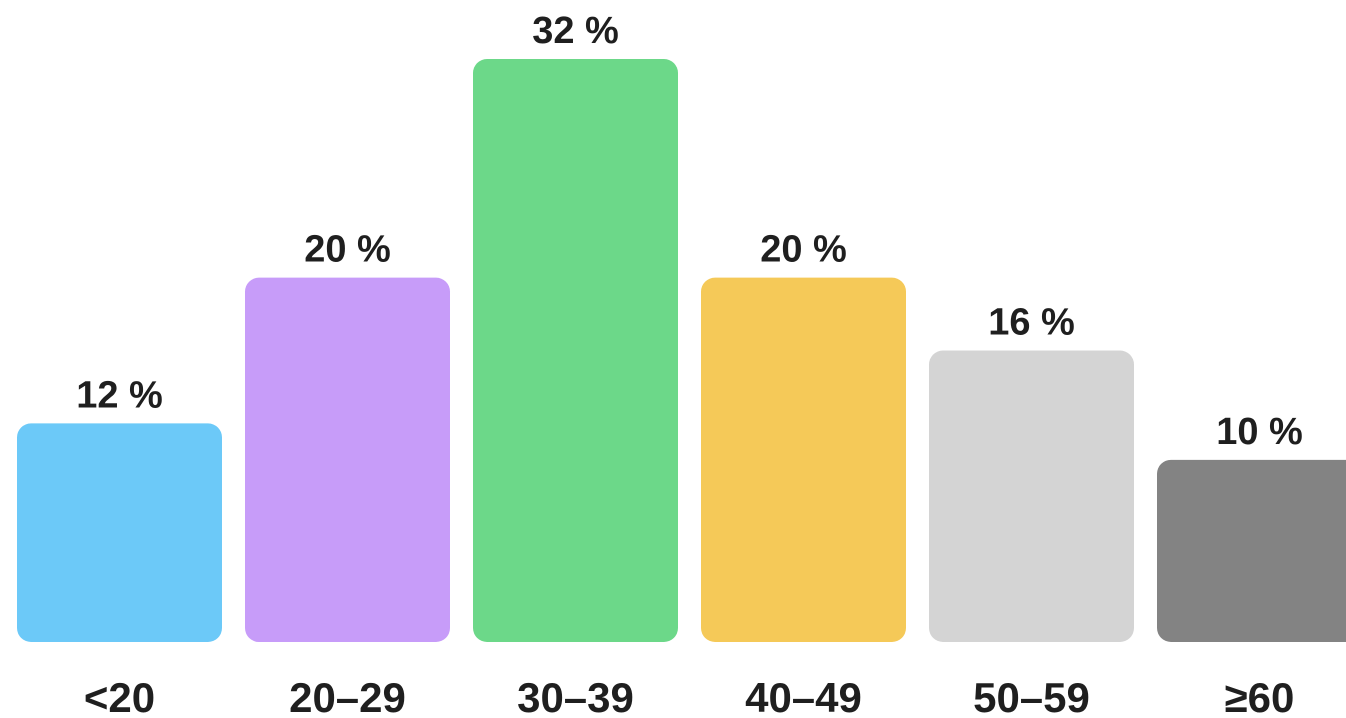  What do you see at coordinates (347, 696) in the screenshot?
I see `category-label-1: 20–29` at bounding box center [347, 696].